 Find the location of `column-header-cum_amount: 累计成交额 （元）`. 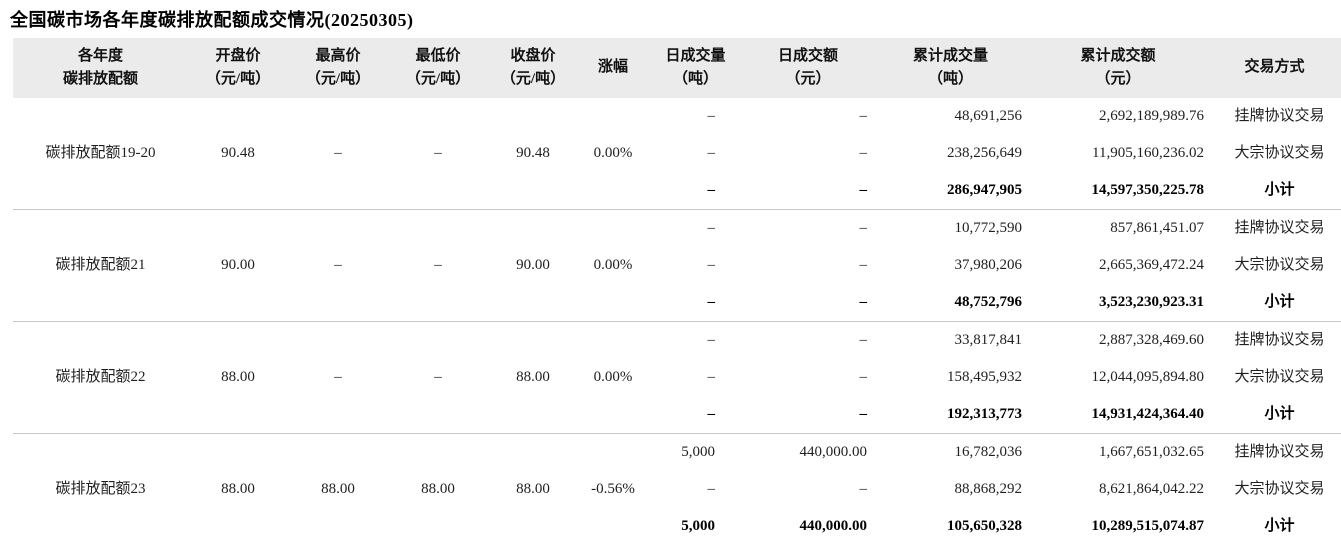

column-header-cum_amount: 累计成交额 （元） is located at coordinates (1118, 68).